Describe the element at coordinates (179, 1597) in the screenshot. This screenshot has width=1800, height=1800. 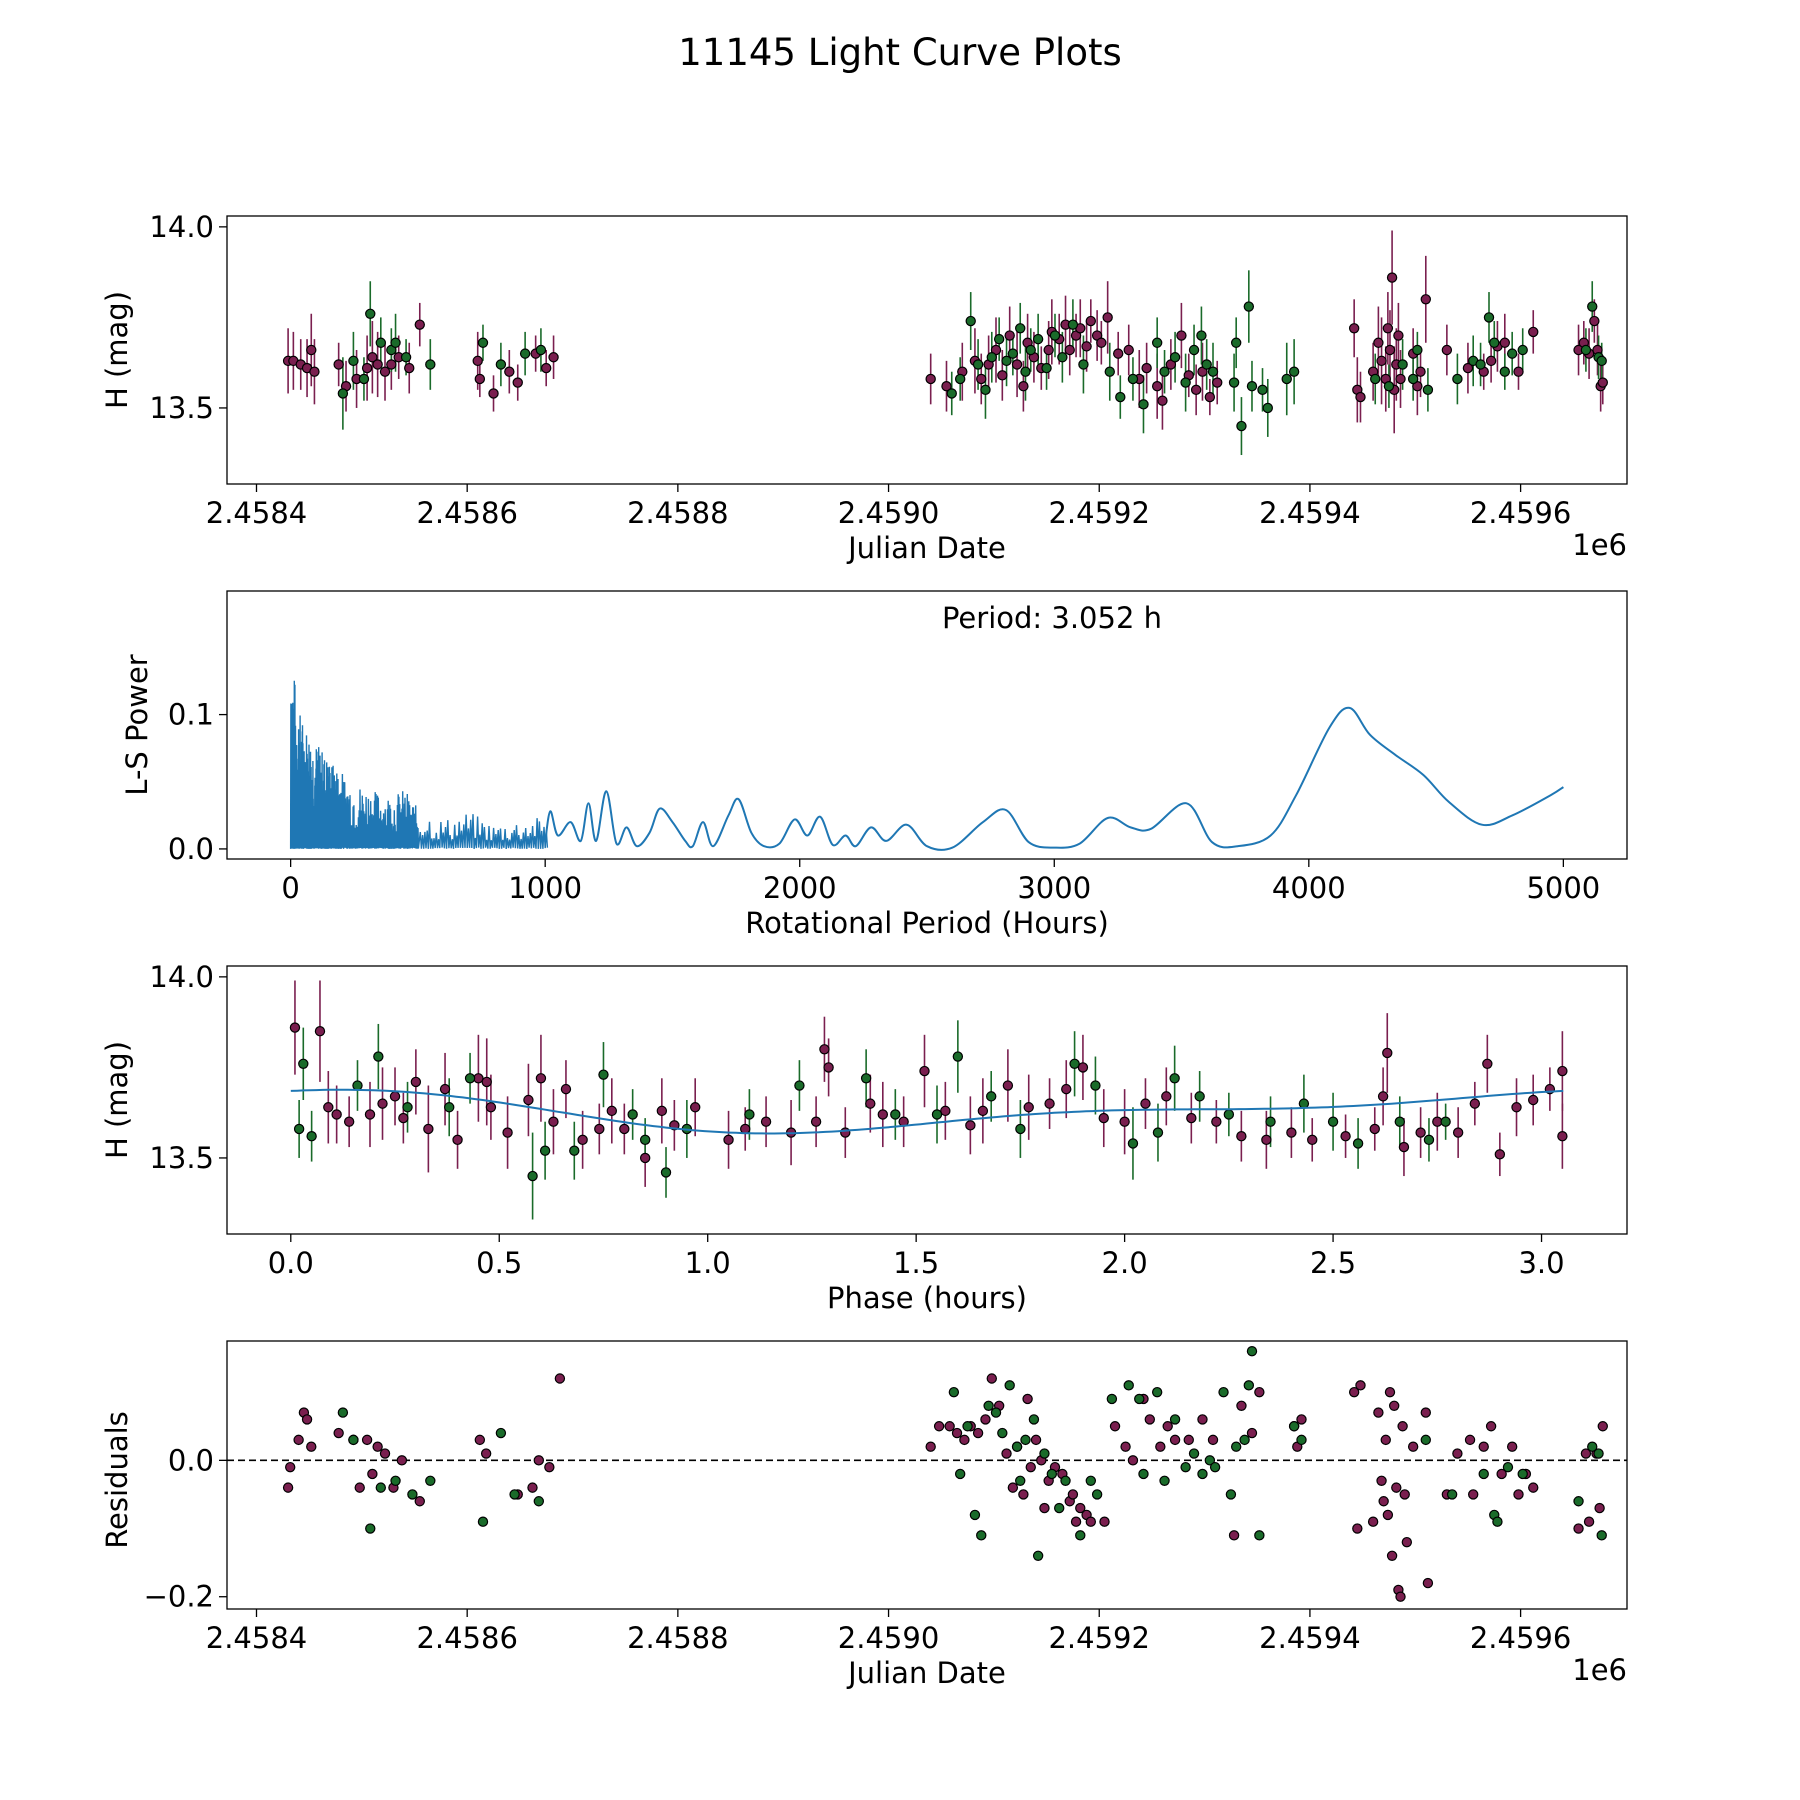
I see `y-tick-label: −0.2` at that location.